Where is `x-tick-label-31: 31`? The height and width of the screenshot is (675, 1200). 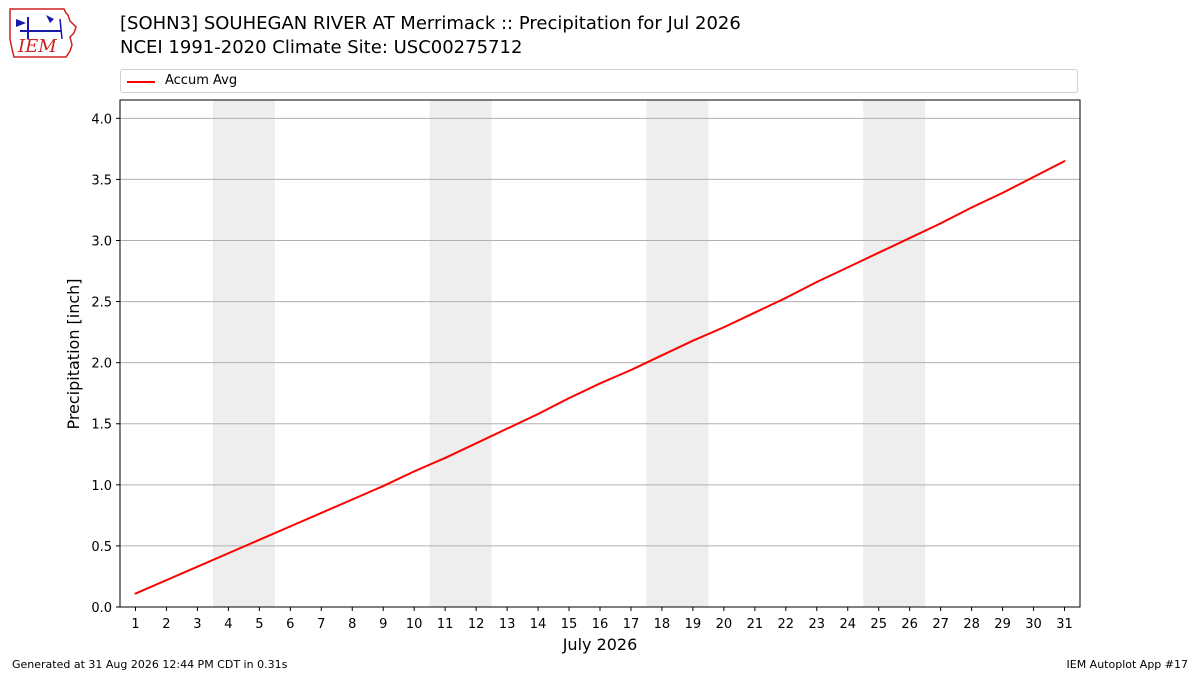 x-tick-label-31: 31 is located at coordinates (1064, 624).